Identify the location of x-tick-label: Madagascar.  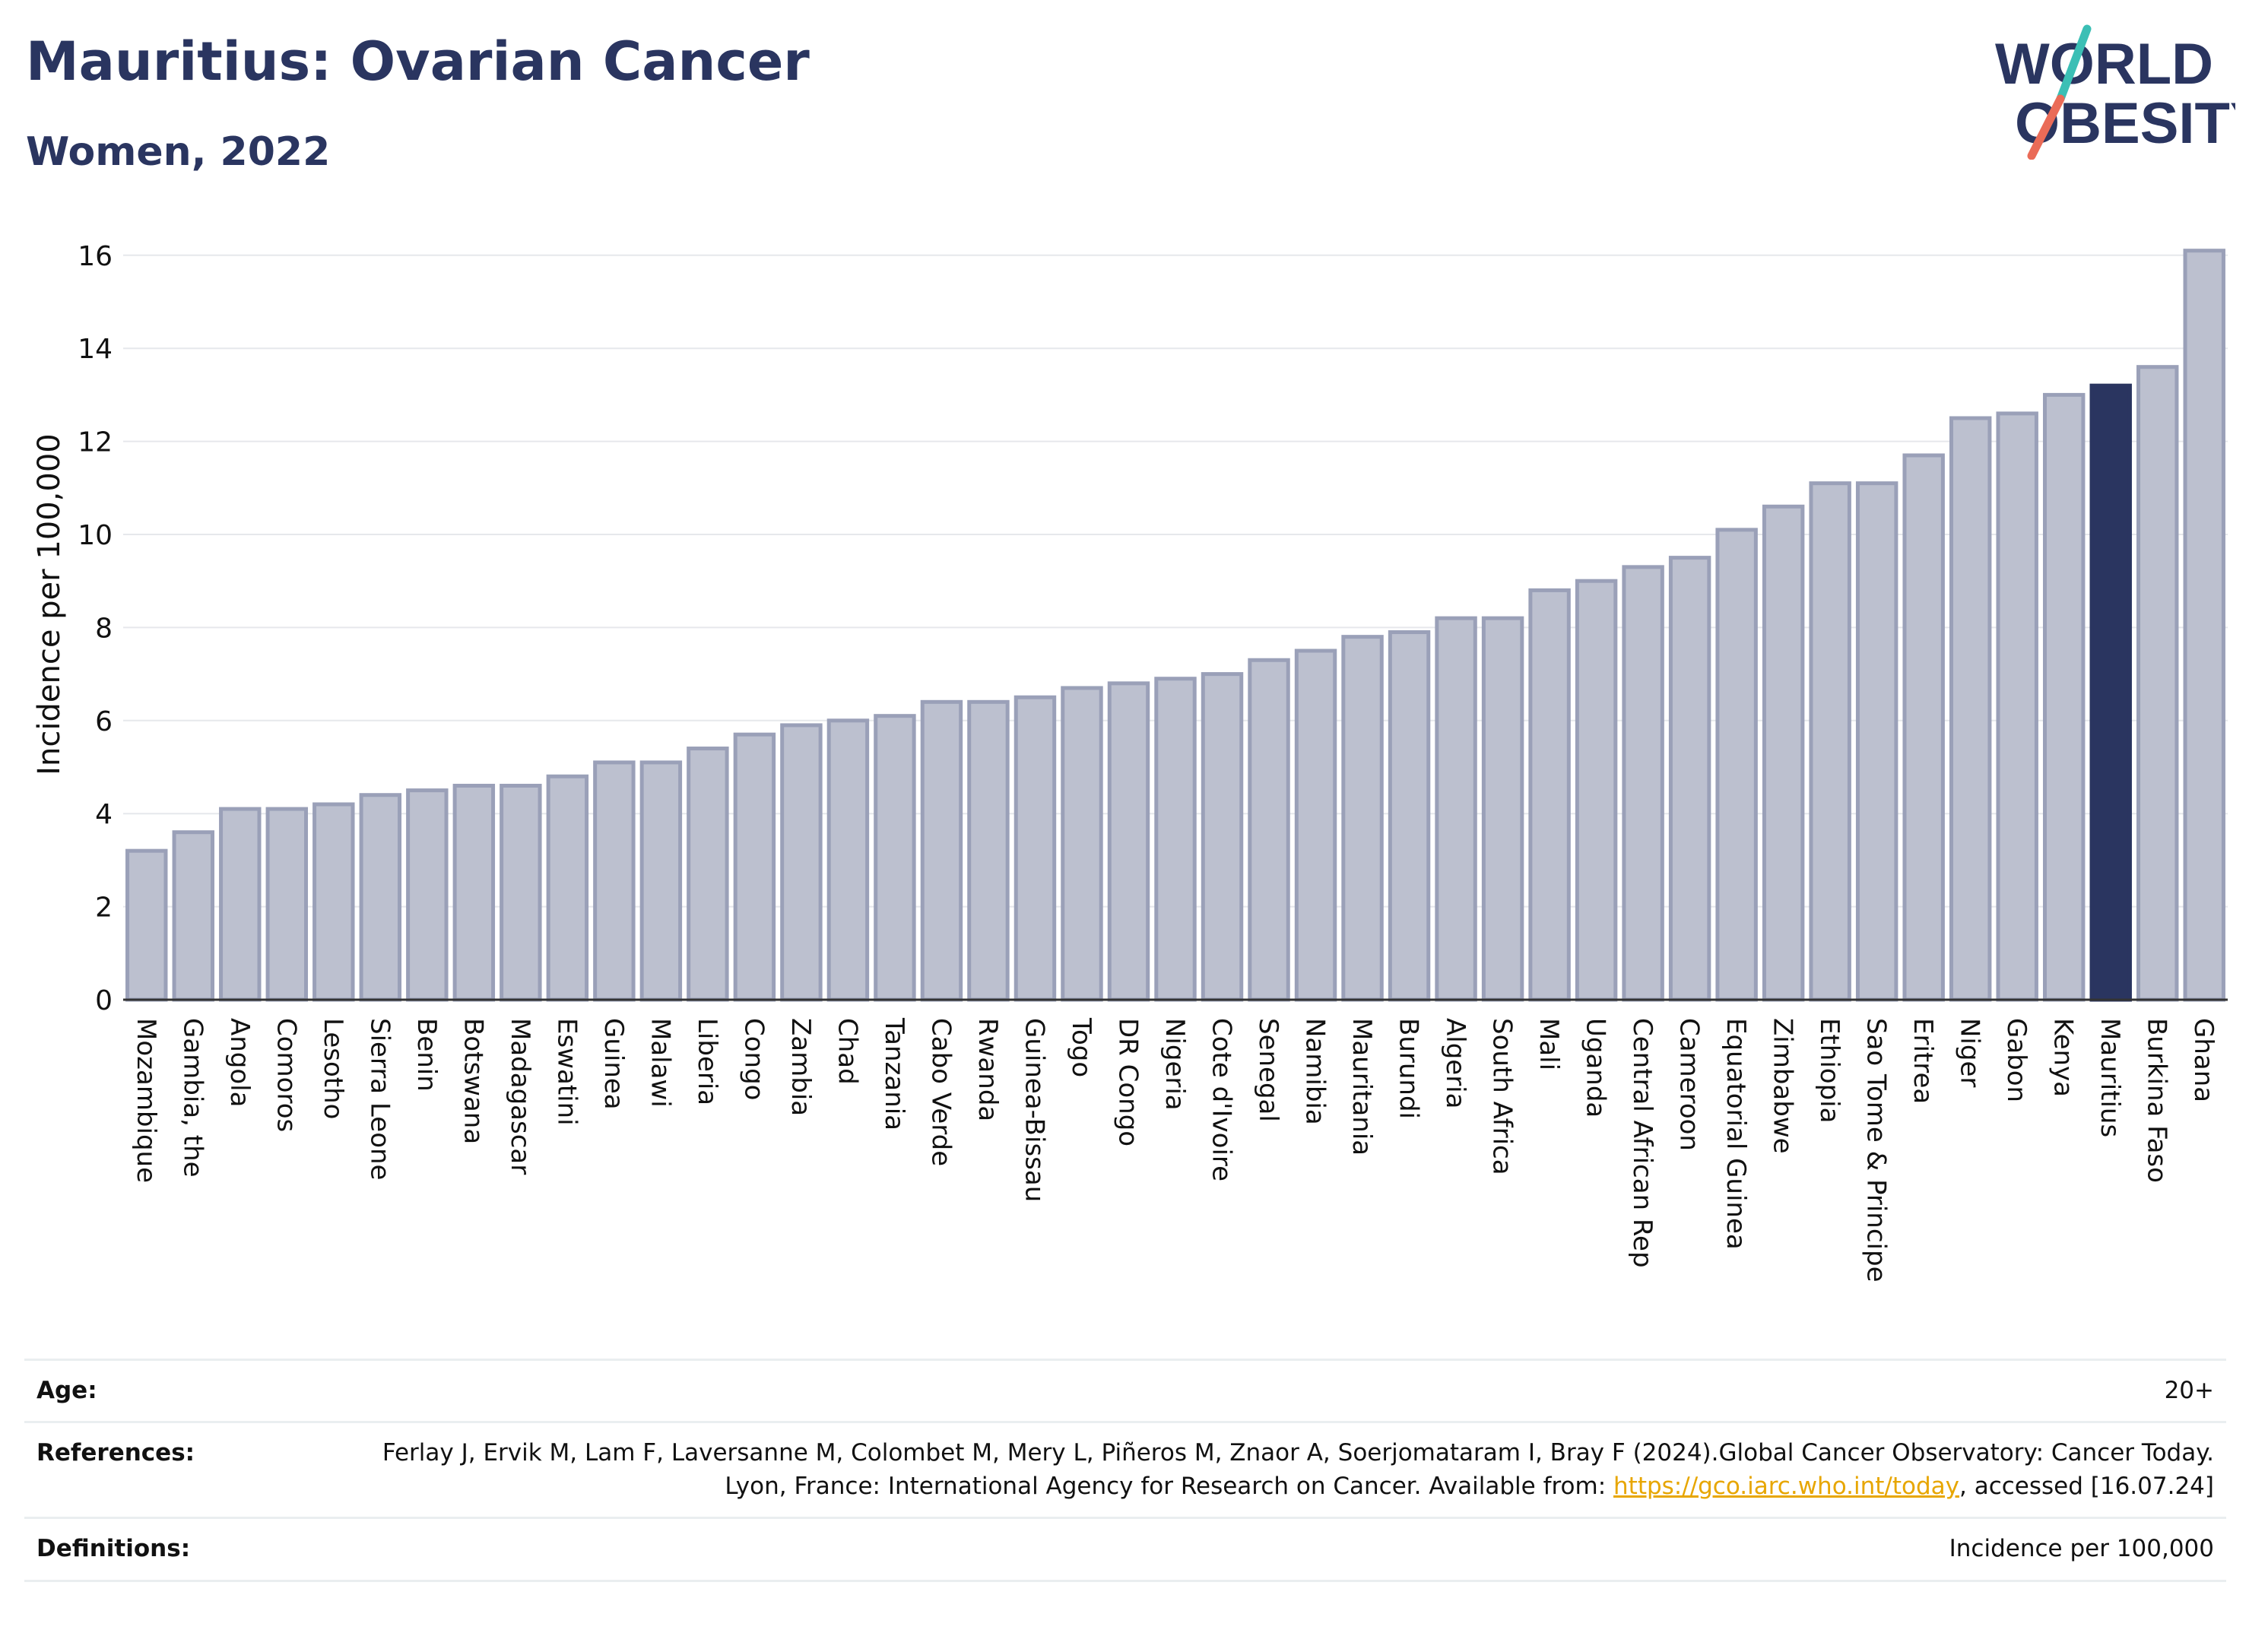
(520, 1096).